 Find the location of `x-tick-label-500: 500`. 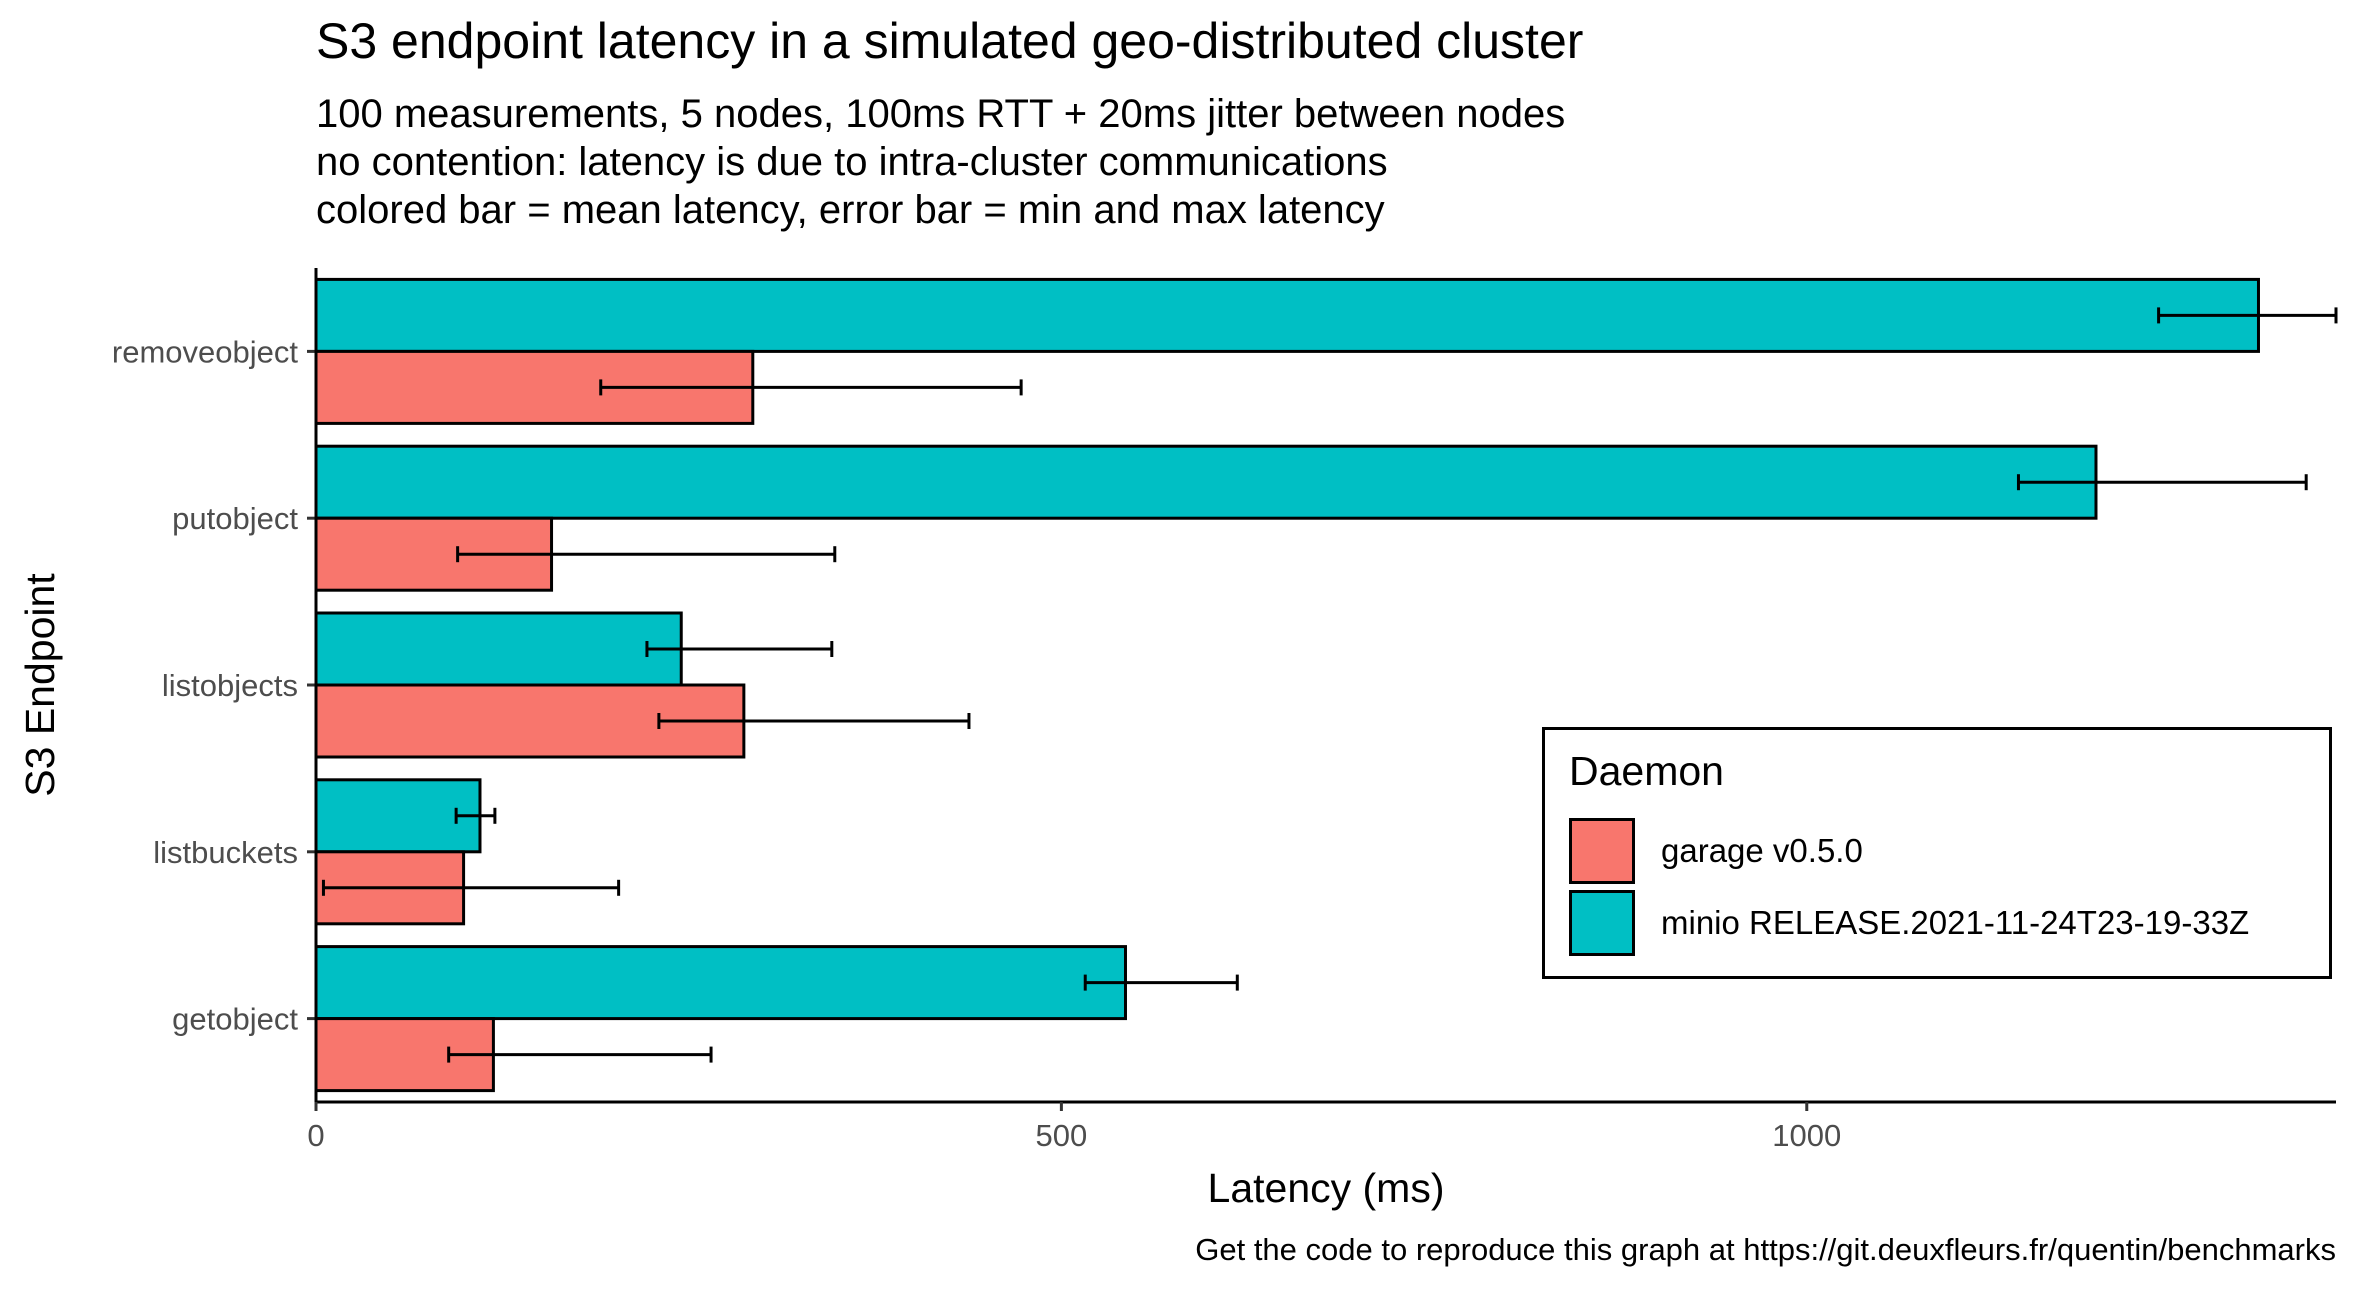

x-tick-label-500: 500 is located at coordinates (1062, 1135).